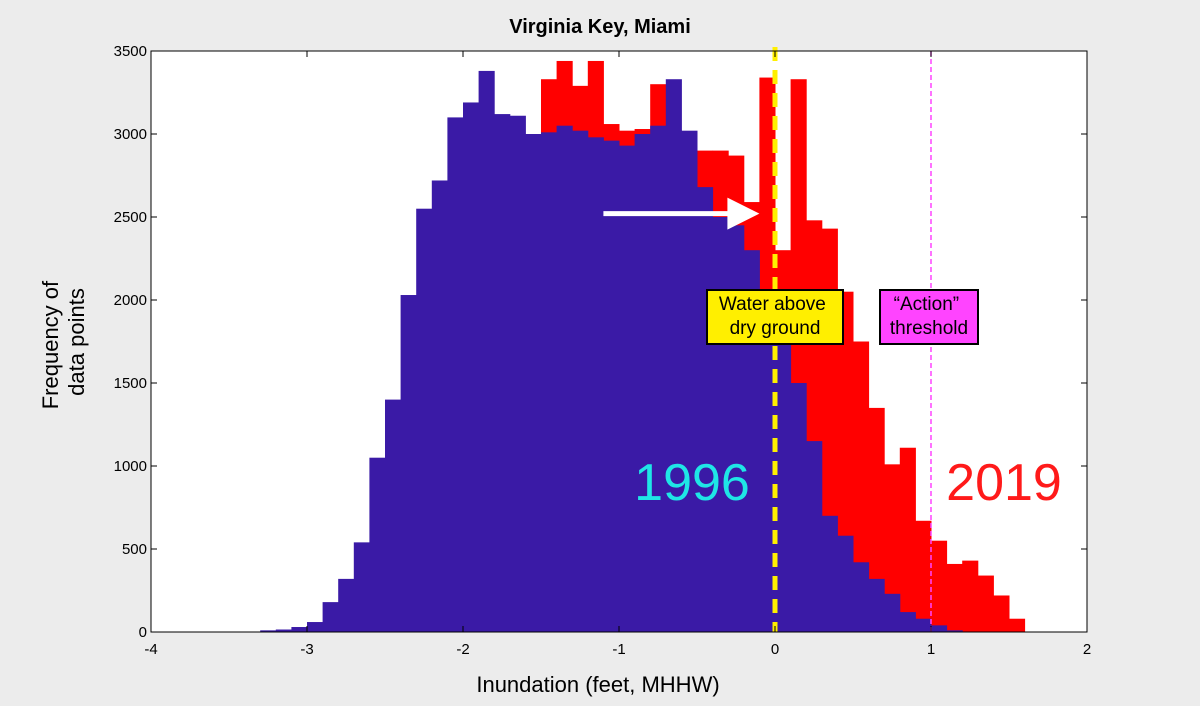 The image size is (1200, 706). I want to click on y-axis-label: Frequency of data points, so click(63, 342).